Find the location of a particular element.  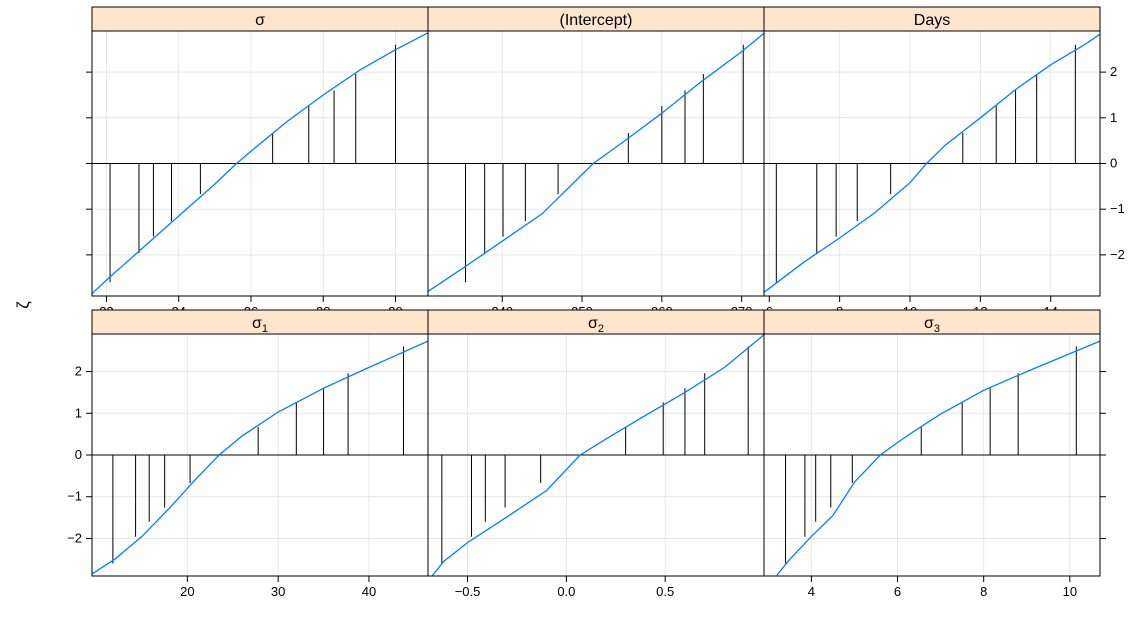

panel-title: (Intercept) is located at coordinates (596, 20).